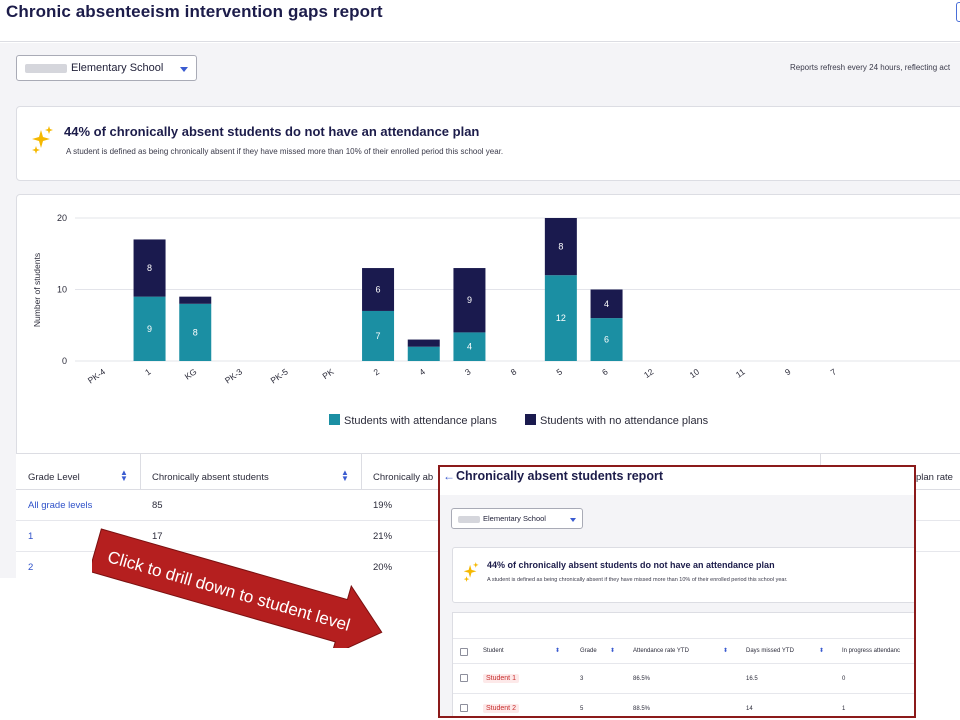  I want to click on header-chronically-absent-pct: Chronically ab, so click(403, 477).